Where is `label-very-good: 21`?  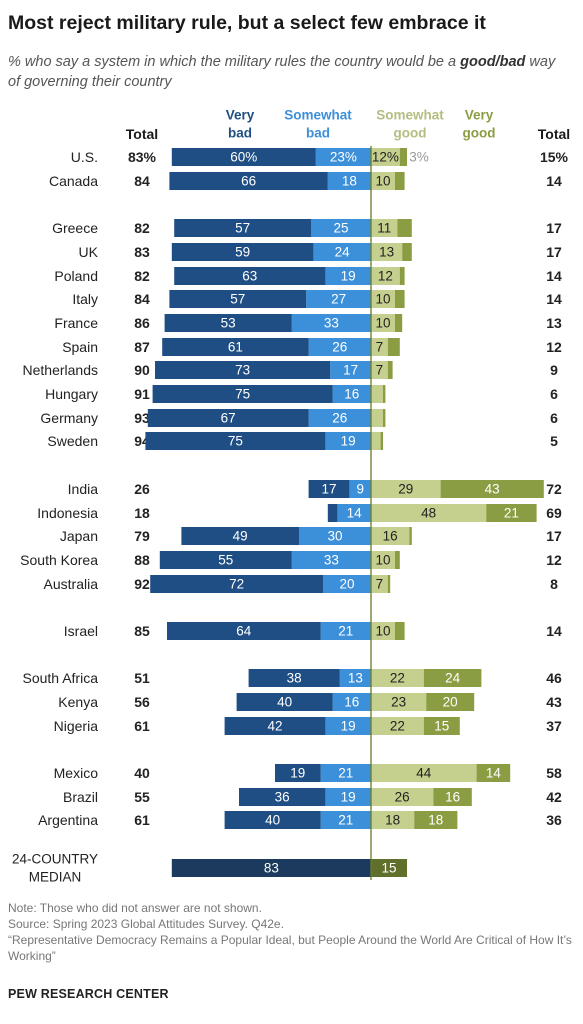
label-very-good: 21 is located at coordinates (511, 513).